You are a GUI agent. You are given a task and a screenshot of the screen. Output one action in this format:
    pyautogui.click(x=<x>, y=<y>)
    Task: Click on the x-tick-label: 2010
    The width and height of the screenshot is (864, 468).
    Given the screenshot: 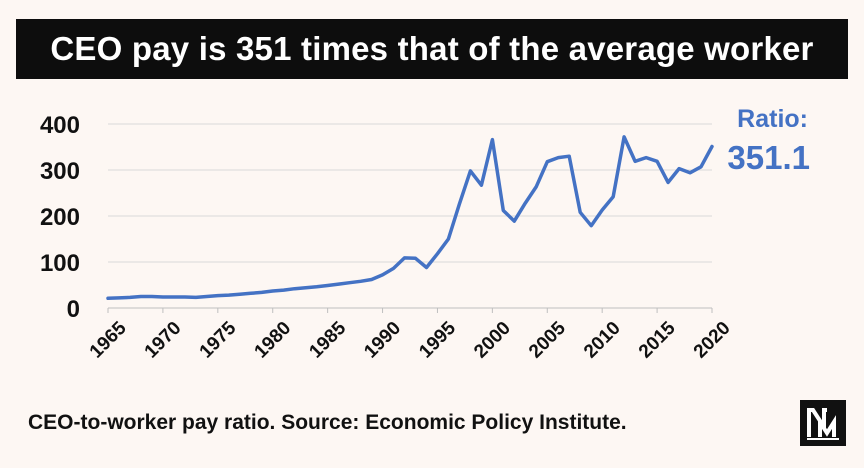 What is the action you would take?
    pyautogui.click(x=602, y=340)
    